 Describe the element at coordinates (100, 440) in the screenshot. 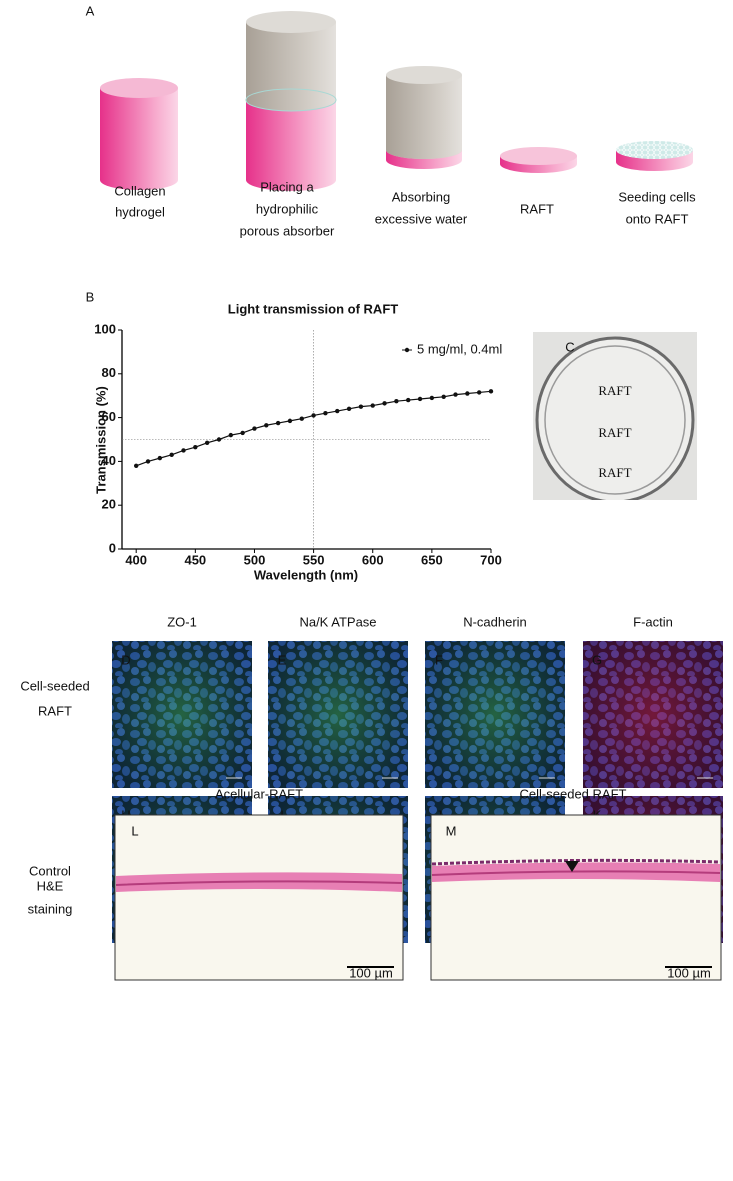

I see `y-axis-title: Transmission (%)` at that location.